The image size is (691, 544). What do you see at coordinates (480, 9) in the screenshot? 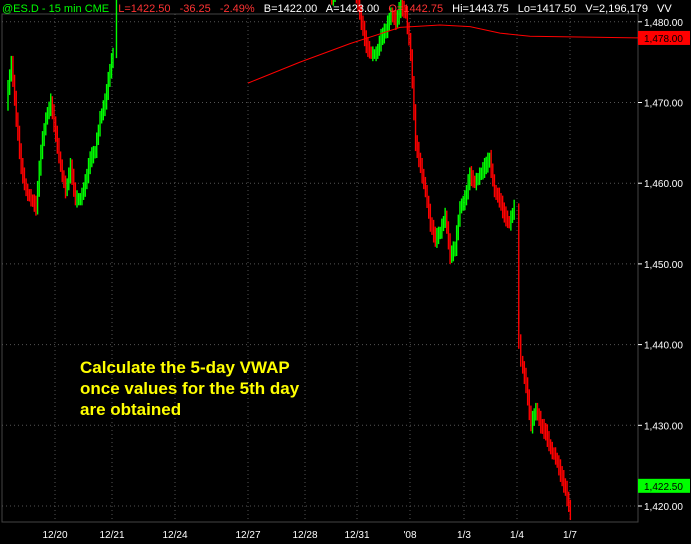
I see `high-price: Hi=1443.75` at bounding box center [480, 9].